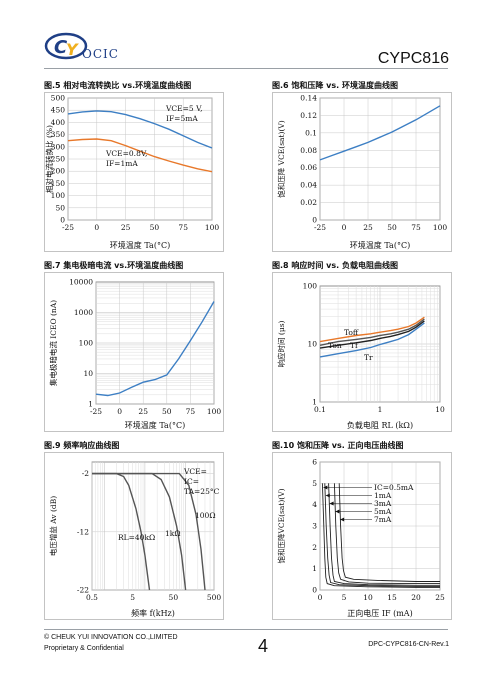  Describe the element at coordinates (392, 227) in the screenshot. I see `x-tick-label: 50` at that location.